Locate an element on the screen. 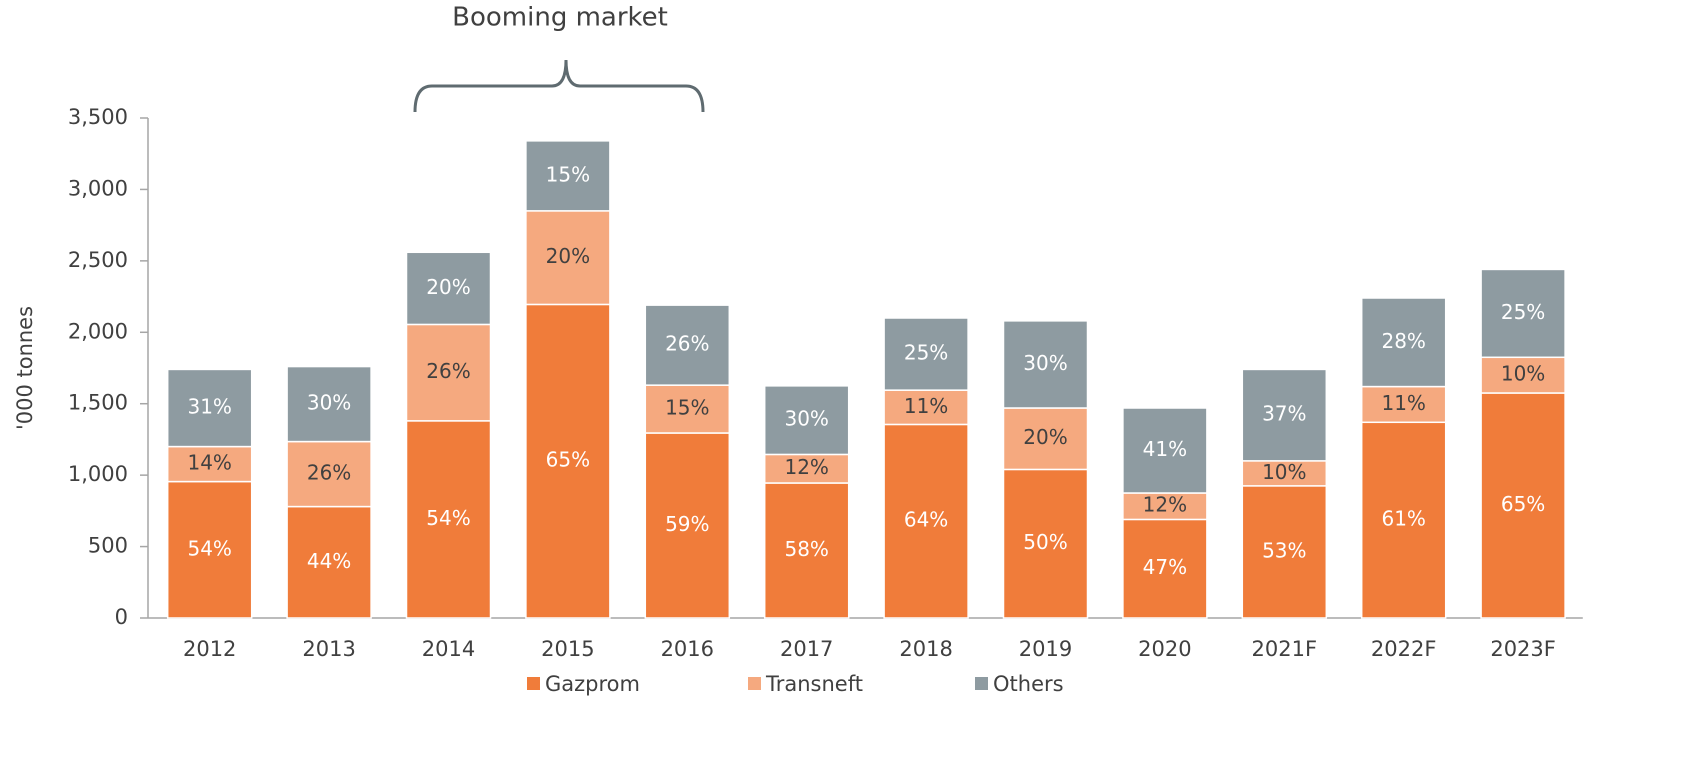 Image resolution: width=1706 pixels, height=761 pixels. bar-label: 47% is located at coordinates (1165, 567).